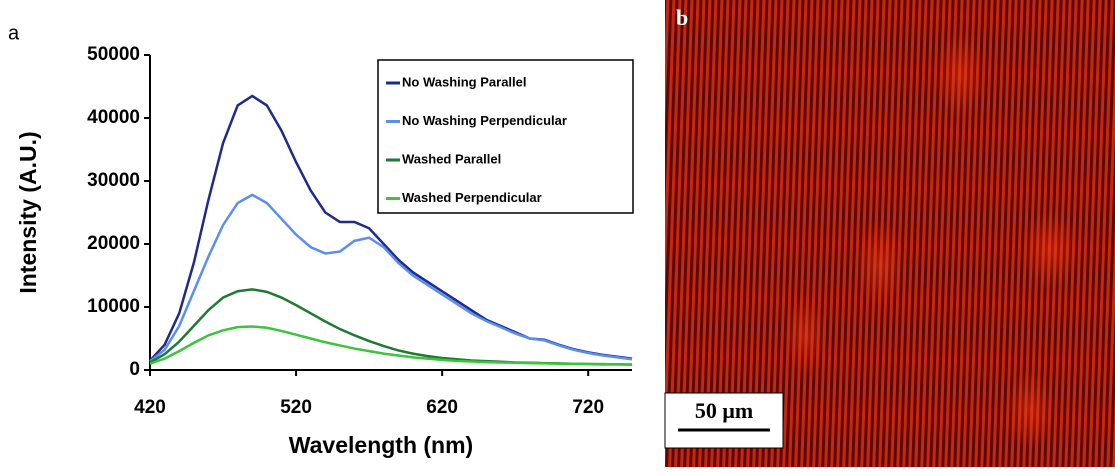  I want to click on y-tick-label: 30000, so click(113, 180).